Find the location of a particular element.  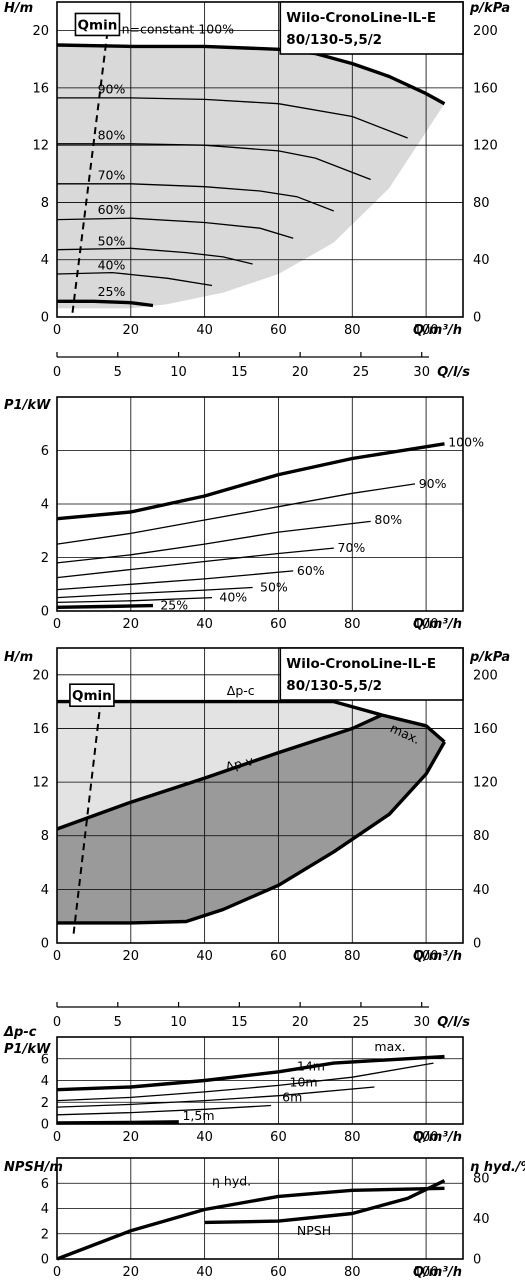

h2-y2-tick: 160 is located at coordinates (485, 729).